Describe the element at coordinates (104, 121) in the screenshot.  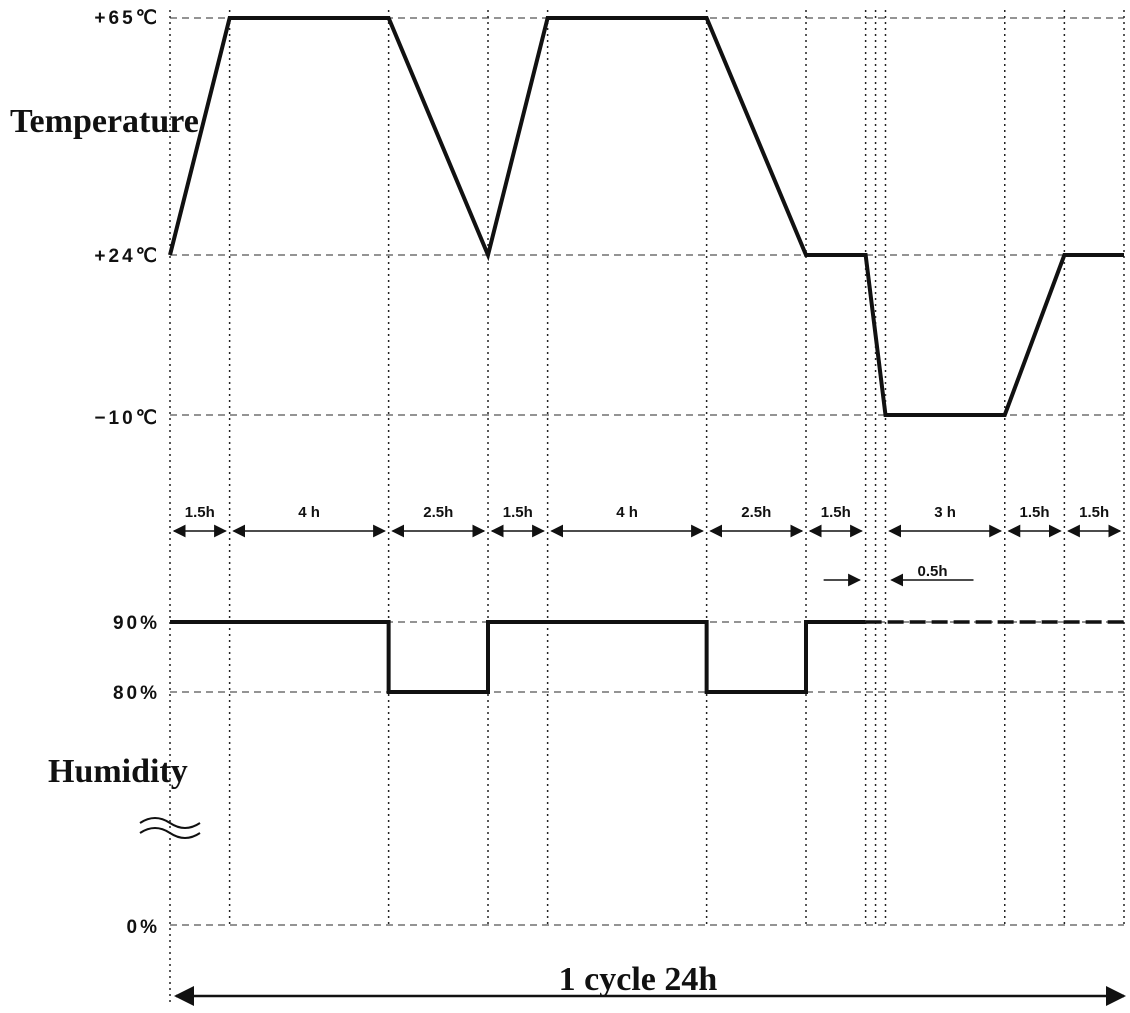
I see `temperature-label: Temperature` at that location.